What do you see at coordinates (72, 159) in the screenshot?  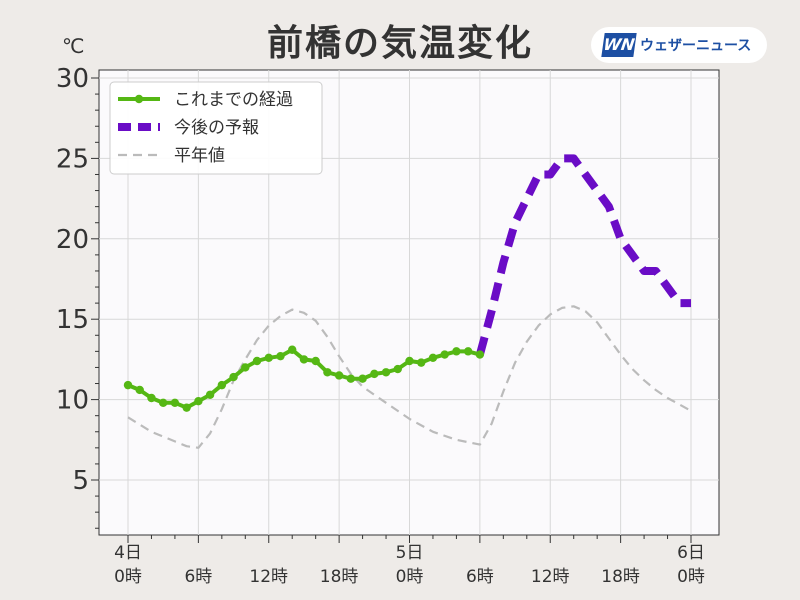 I see `y-tick-label: 25` at bounding box center [72, 159].